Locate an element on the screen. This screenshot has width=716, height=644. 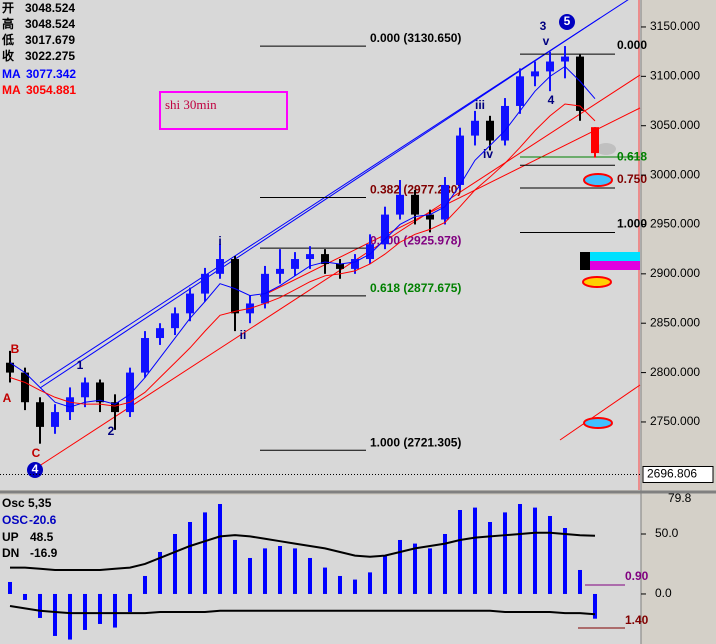
side-label: 0.90 is located at coordinates (637, 576).